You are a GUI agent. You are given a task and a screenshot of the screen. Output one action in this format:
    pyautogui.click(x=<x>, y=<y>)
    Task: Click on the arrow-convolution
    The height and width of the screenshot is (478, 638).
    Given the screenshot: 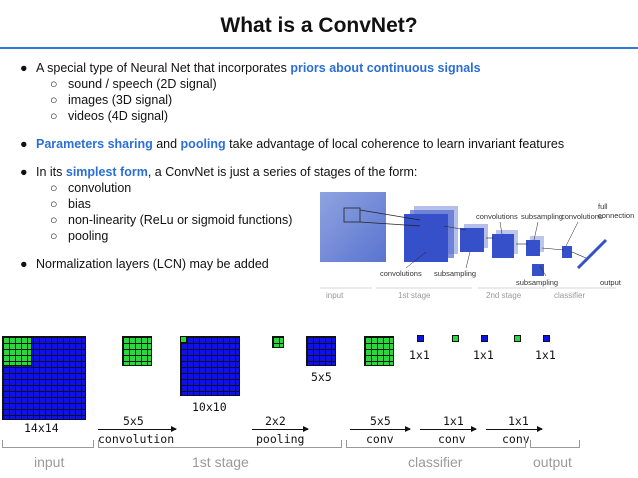 What is the action you would take?
    pyautogui.click(x=137, y=429)
    